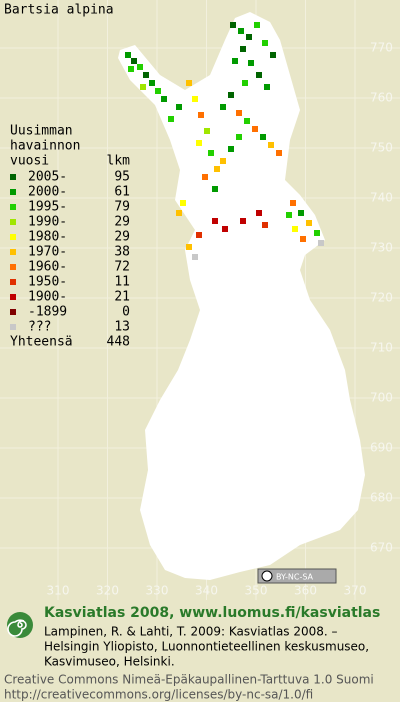  I want to click on legend-label: 1960-, so click(47, 267).